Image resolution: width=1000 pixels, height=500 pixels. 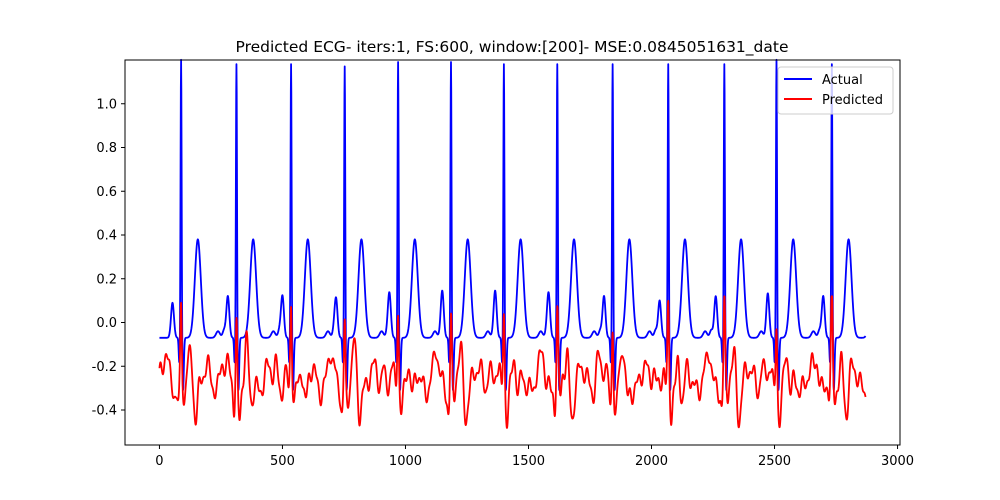 I want to click on x-tick-label: 0, so click(x=159, y=461).